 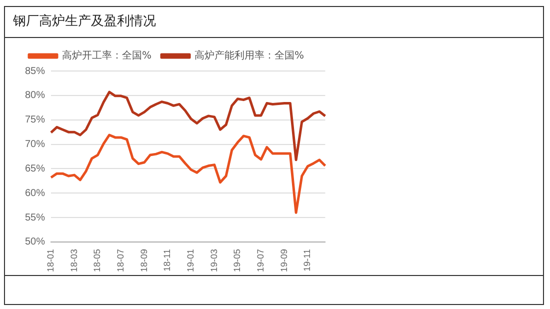 What do you see at coordinates (51, 260) in the screenshot?
I see `x-tick-label: 18-01` at bounding box center [51, 260].